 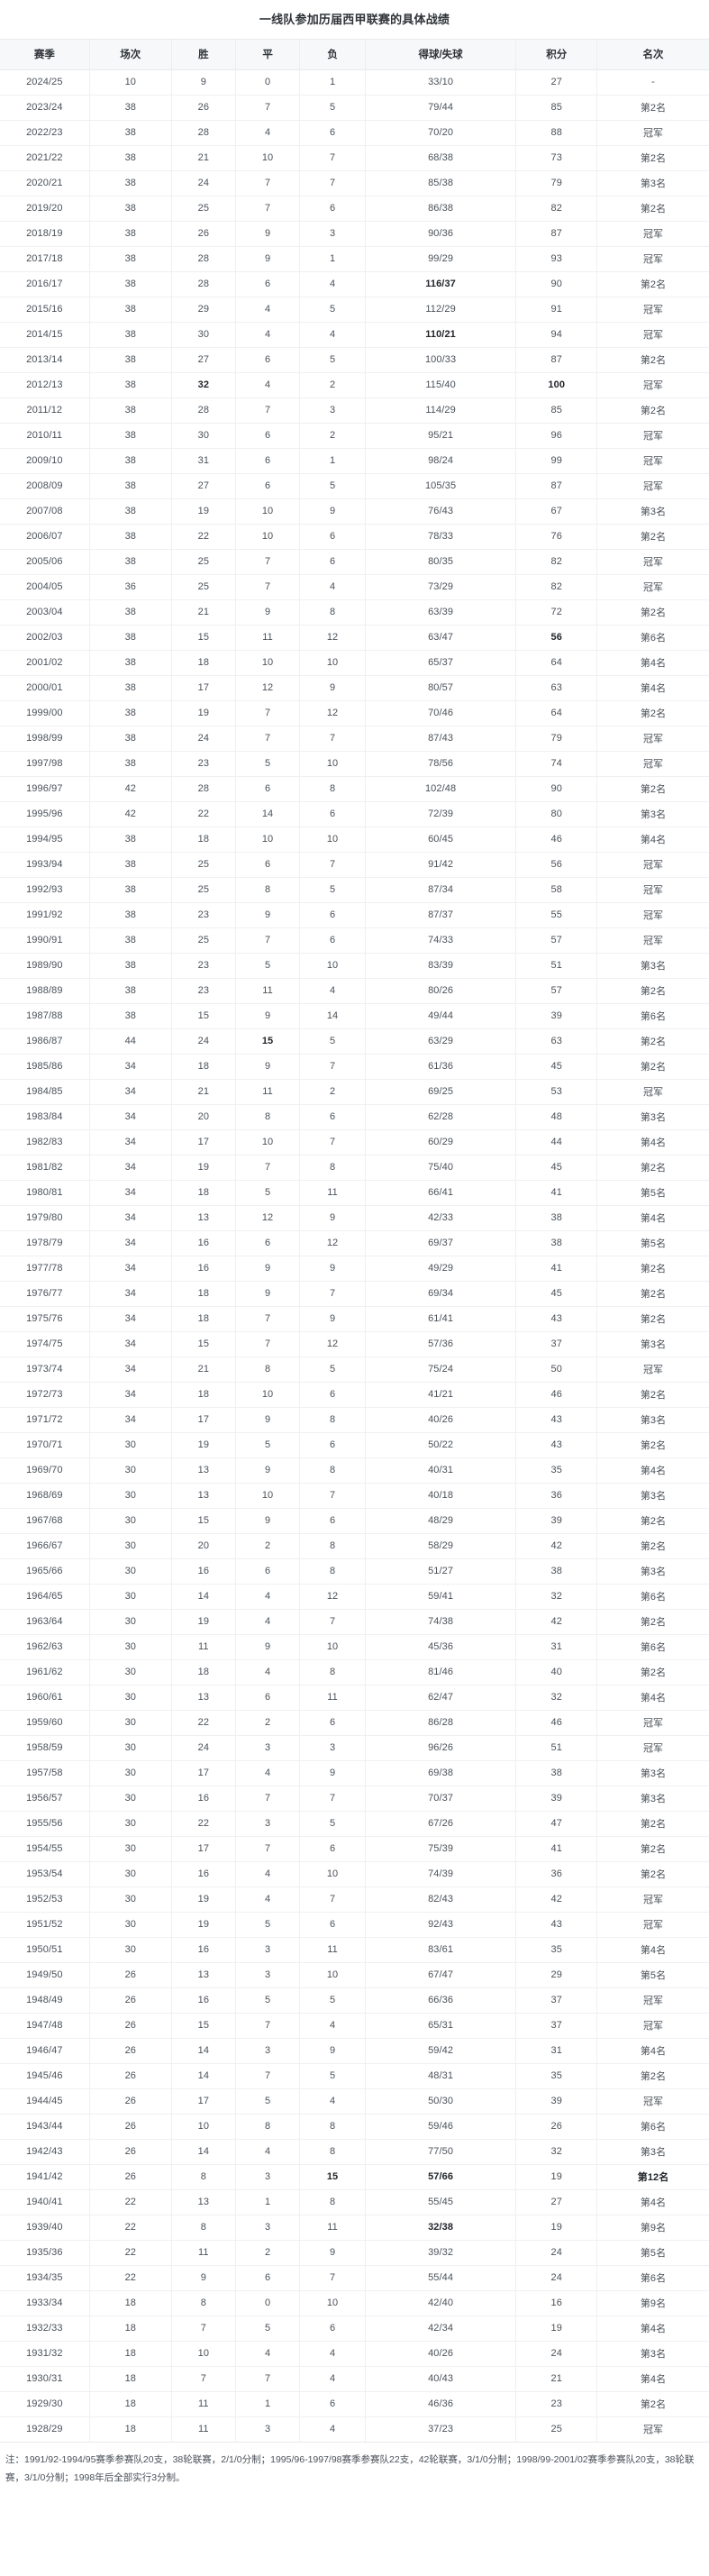 I want to click on table-row: 2004/05 36 25 7 4 73/29 82 冠军, so click(x=354, y=587).